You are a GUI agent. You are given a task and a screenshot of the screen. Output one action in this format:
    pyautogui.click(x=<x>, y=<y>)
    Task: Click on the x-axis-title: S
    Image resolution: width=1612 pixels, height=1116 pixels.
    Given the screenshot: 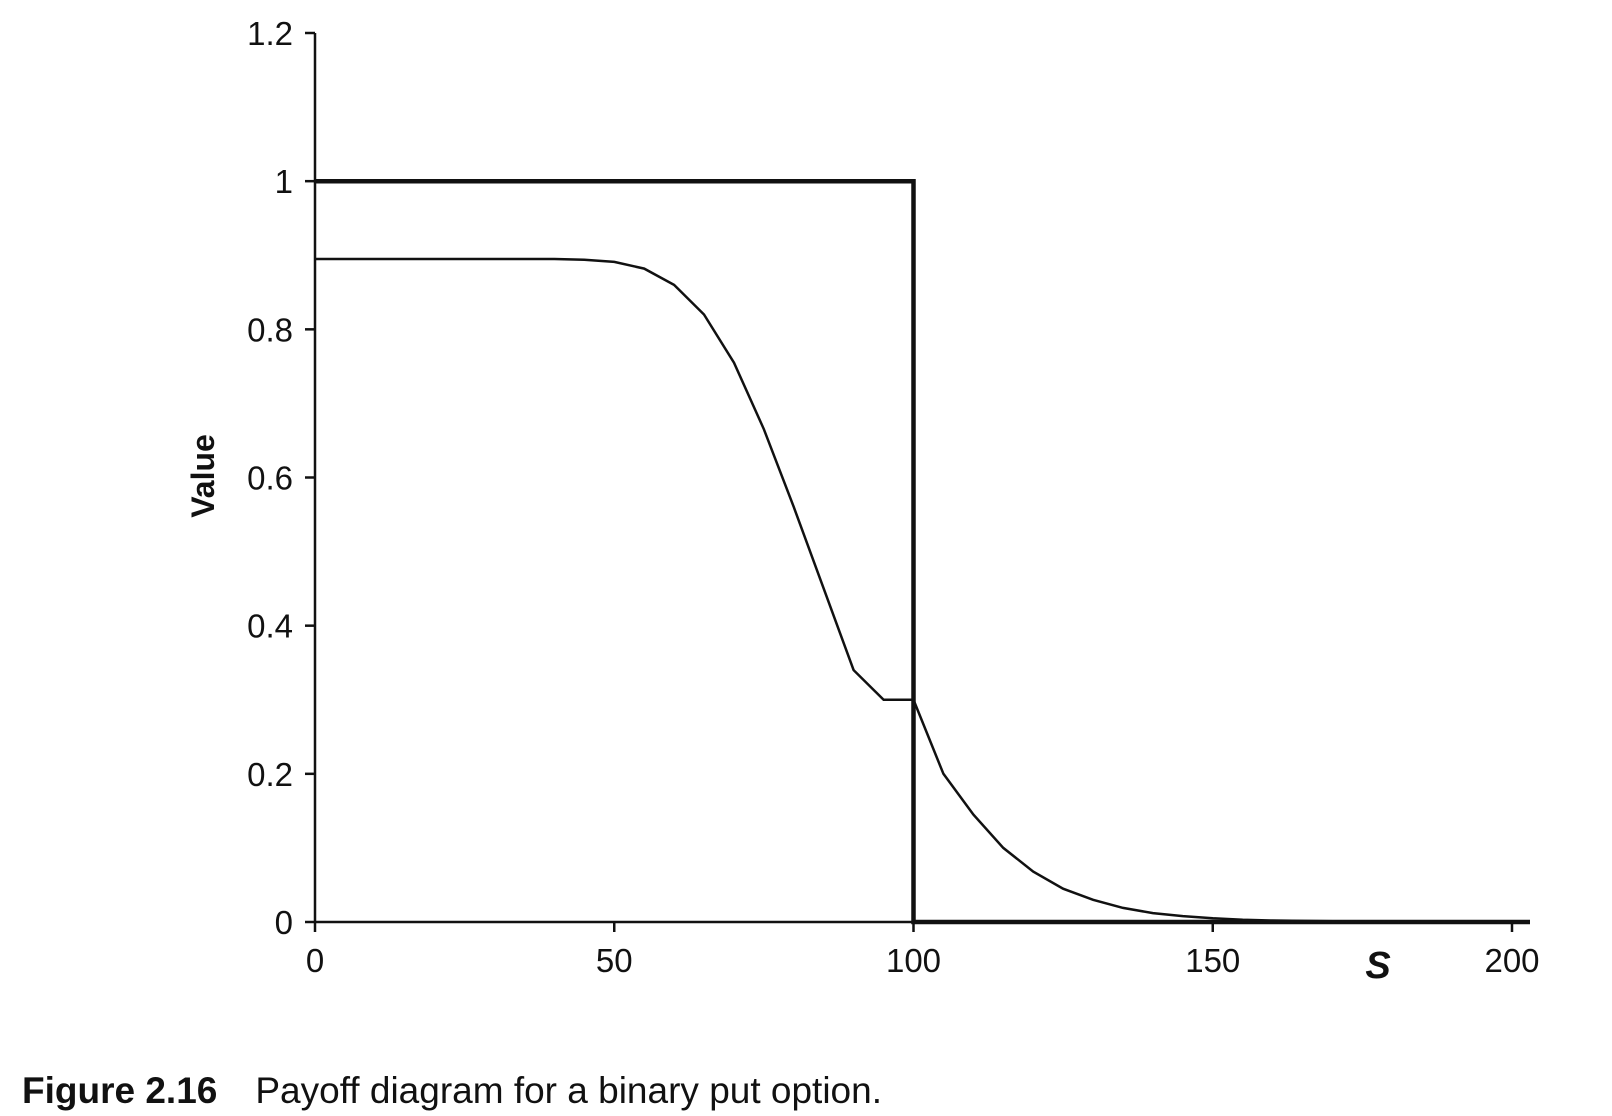 What is the action you would take?
    pyautogui.click(x=1377, y=966)
    